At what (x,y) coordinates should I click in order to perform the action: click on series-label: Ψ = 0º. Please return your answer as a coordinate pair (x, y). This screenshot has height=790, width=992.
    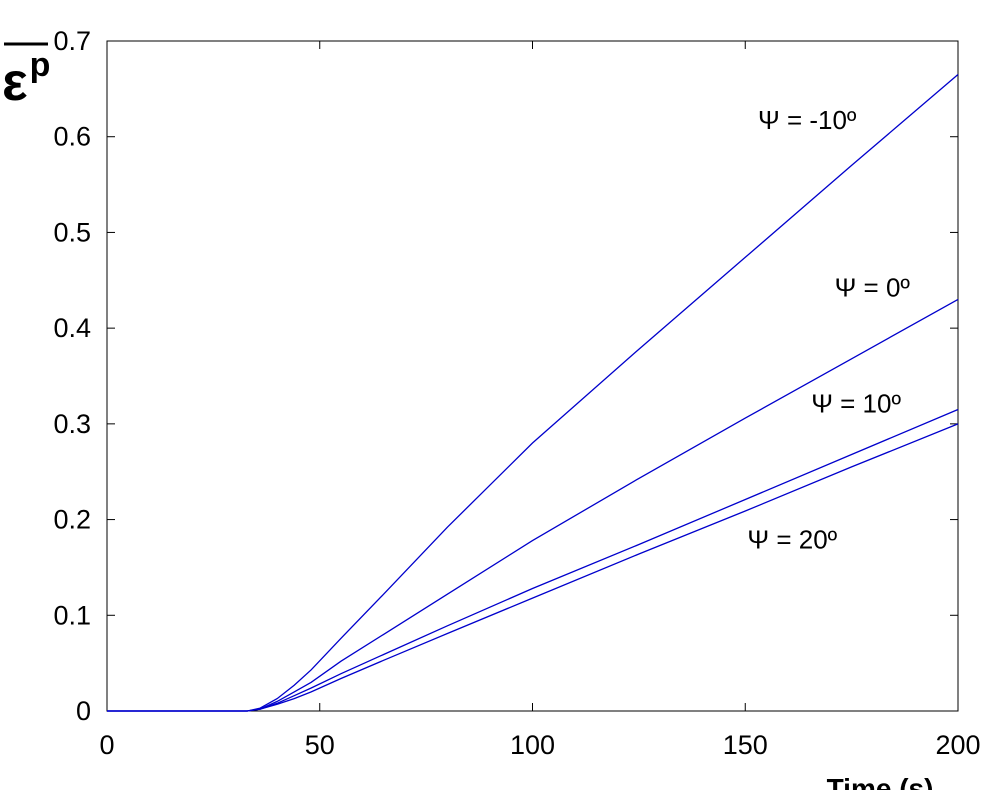
    Looking at the image, I should click on (873, 288).